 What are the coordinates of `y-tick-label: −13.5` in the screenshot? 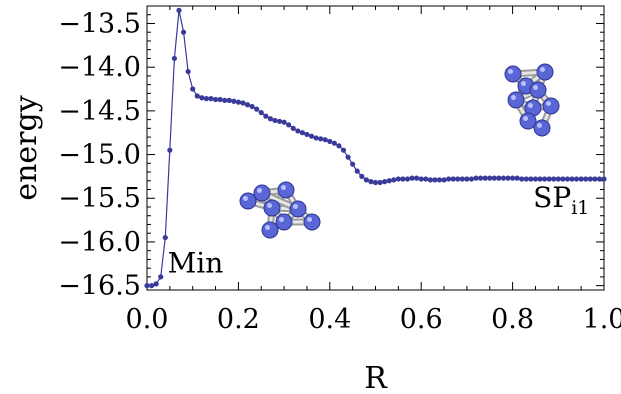 It's located at (99, 23).